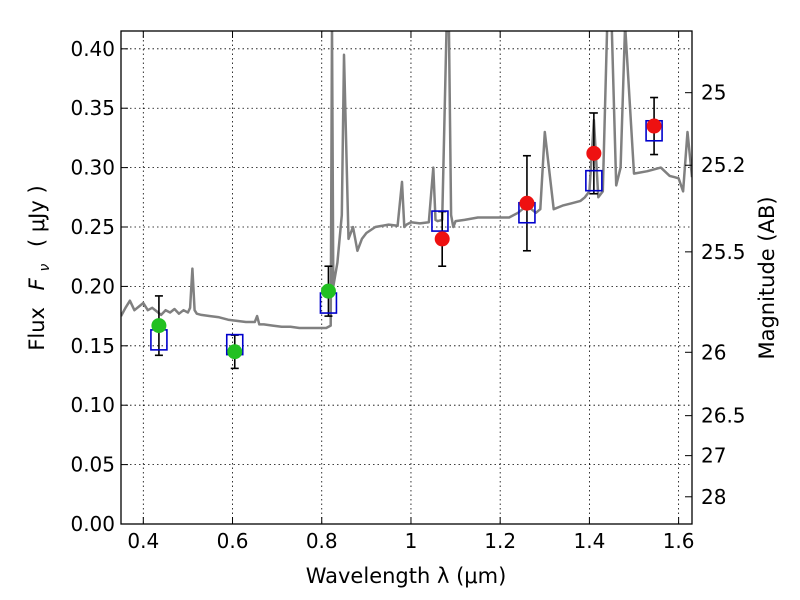  Describe the element at coordinates (92, 227) in the screenshot. I see `y-tick-label: 0.25` at that location.